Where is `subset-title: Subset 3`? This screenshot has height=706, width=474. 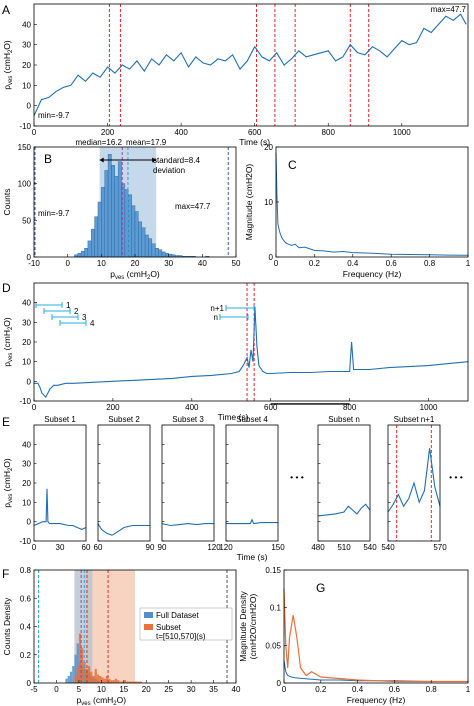
subset-title: Subset 3 is located at coordinates (188, 419).